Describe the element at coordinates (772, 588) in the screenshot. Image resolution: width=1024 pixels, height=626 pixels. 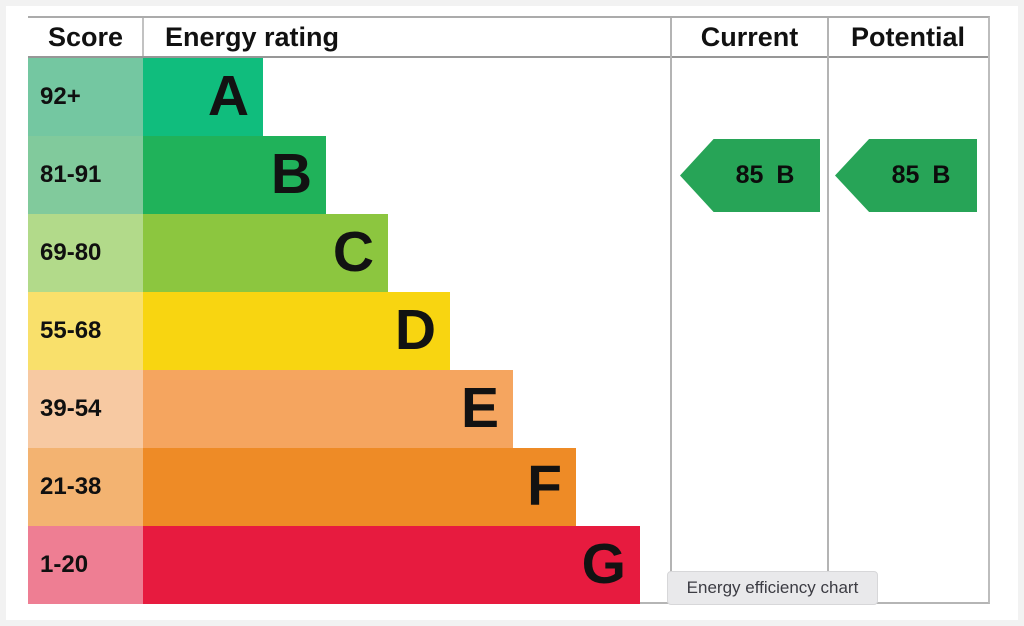
I see `chart-tooltip: Energy efficiency chart` at that location.